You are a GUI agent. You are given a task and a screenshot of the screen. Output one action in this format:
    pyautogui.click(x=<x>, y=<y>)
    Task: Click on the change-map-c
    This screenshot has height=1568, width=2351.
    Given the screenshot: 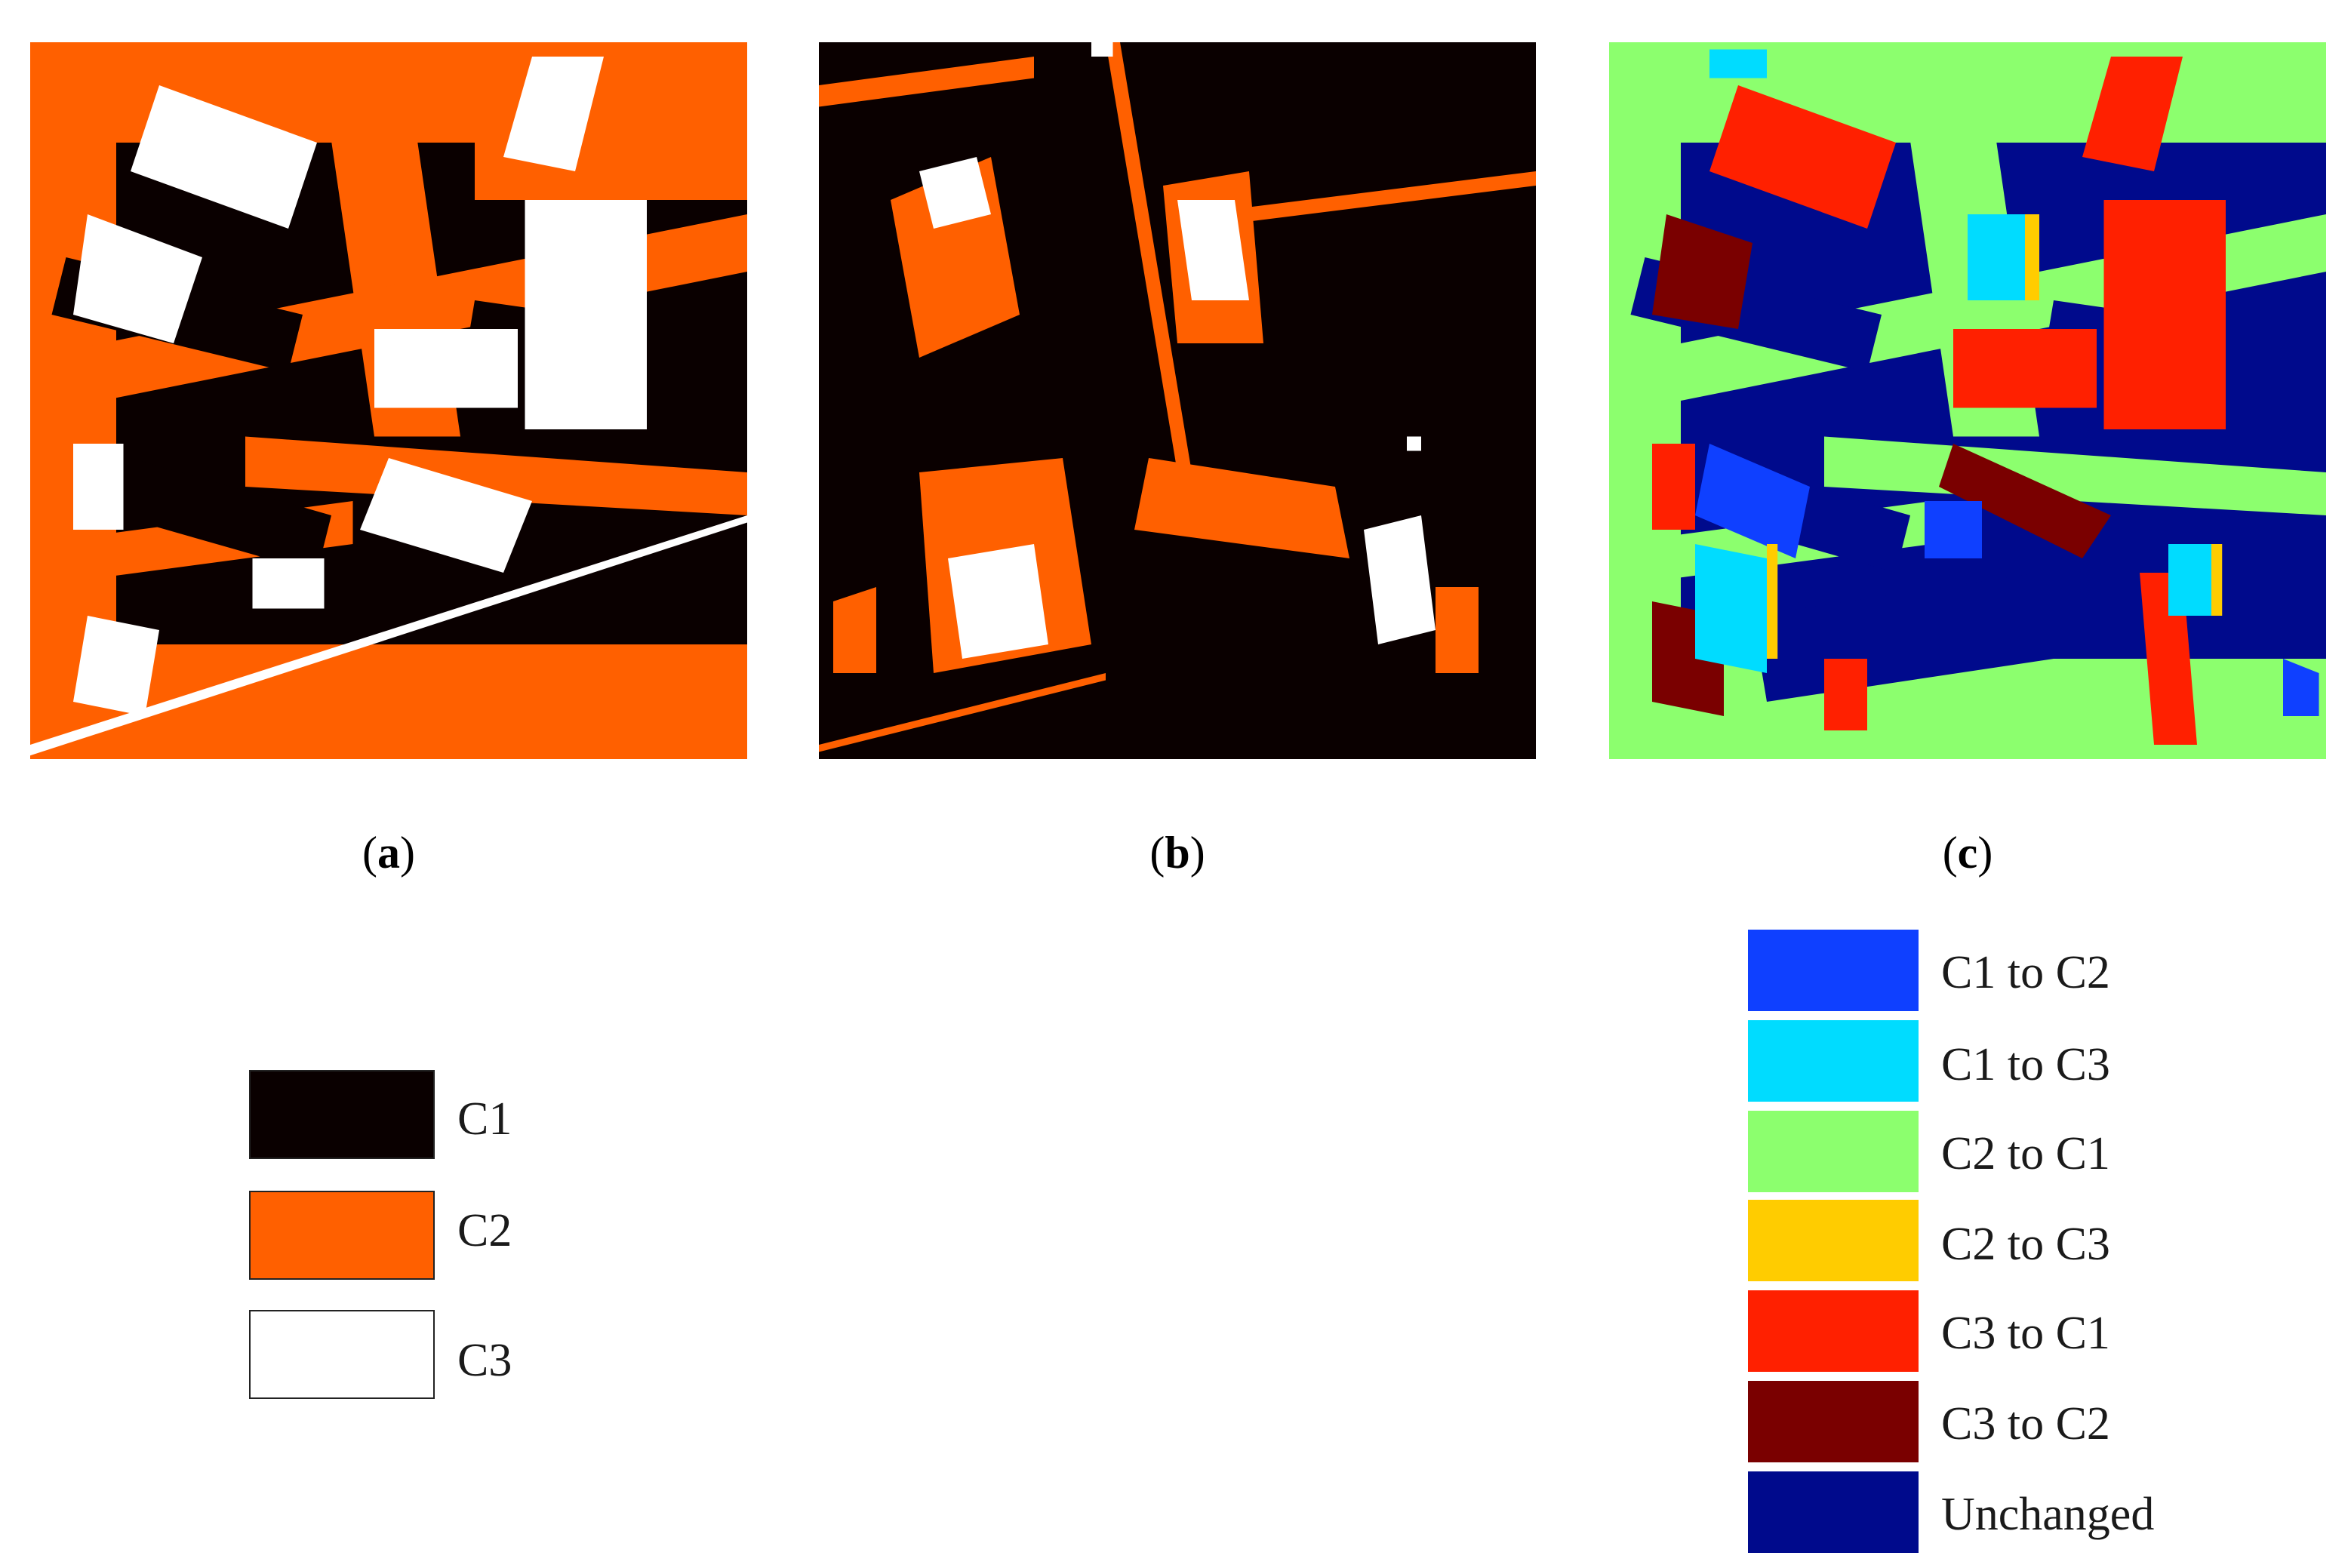 What is the action you would take?
    pyautogui.click(x=1967, y=401)
    